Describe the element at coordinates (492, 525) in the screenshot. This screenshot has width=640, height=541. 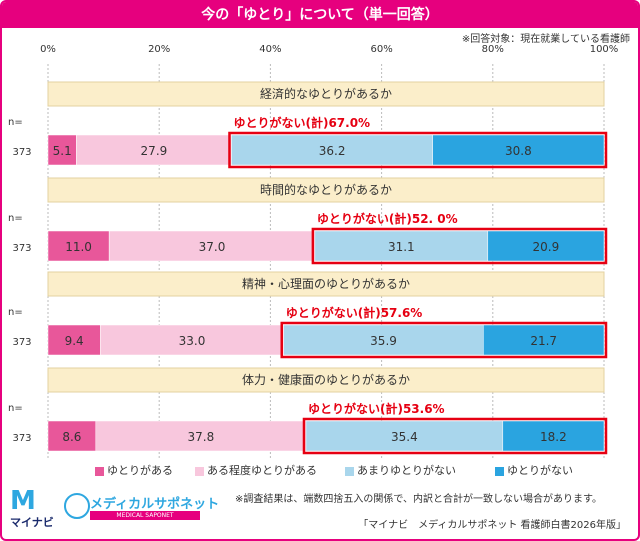
I see `source-credit: 「マイナビ メディカルサポネット 看護師白書2026年版」` at that location.